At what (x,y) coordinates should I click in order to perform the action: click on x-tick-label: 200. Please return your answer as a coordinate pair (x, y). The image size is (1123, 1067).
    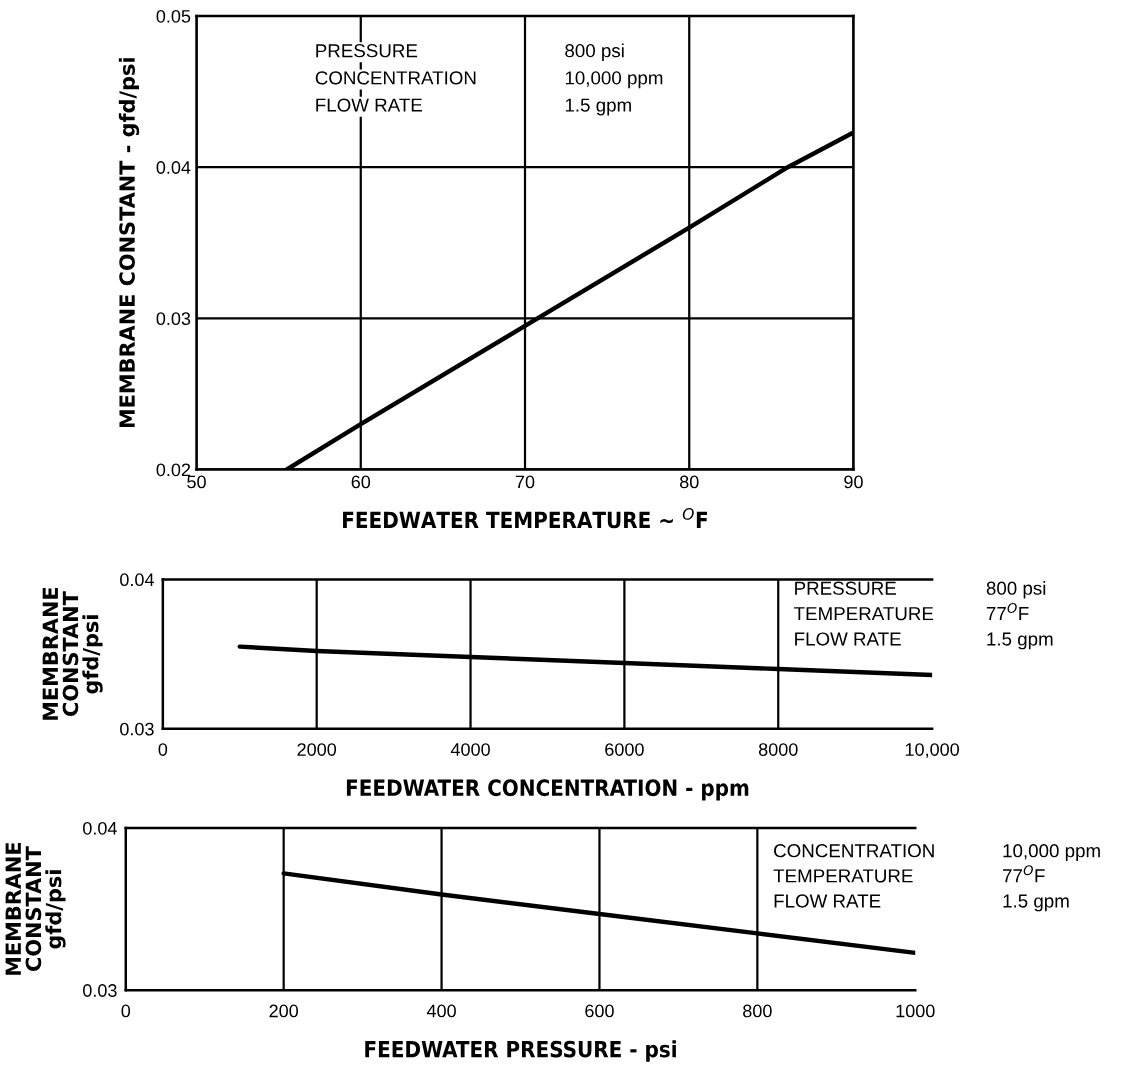
    Looking at the image, I should click on (284, 1011).